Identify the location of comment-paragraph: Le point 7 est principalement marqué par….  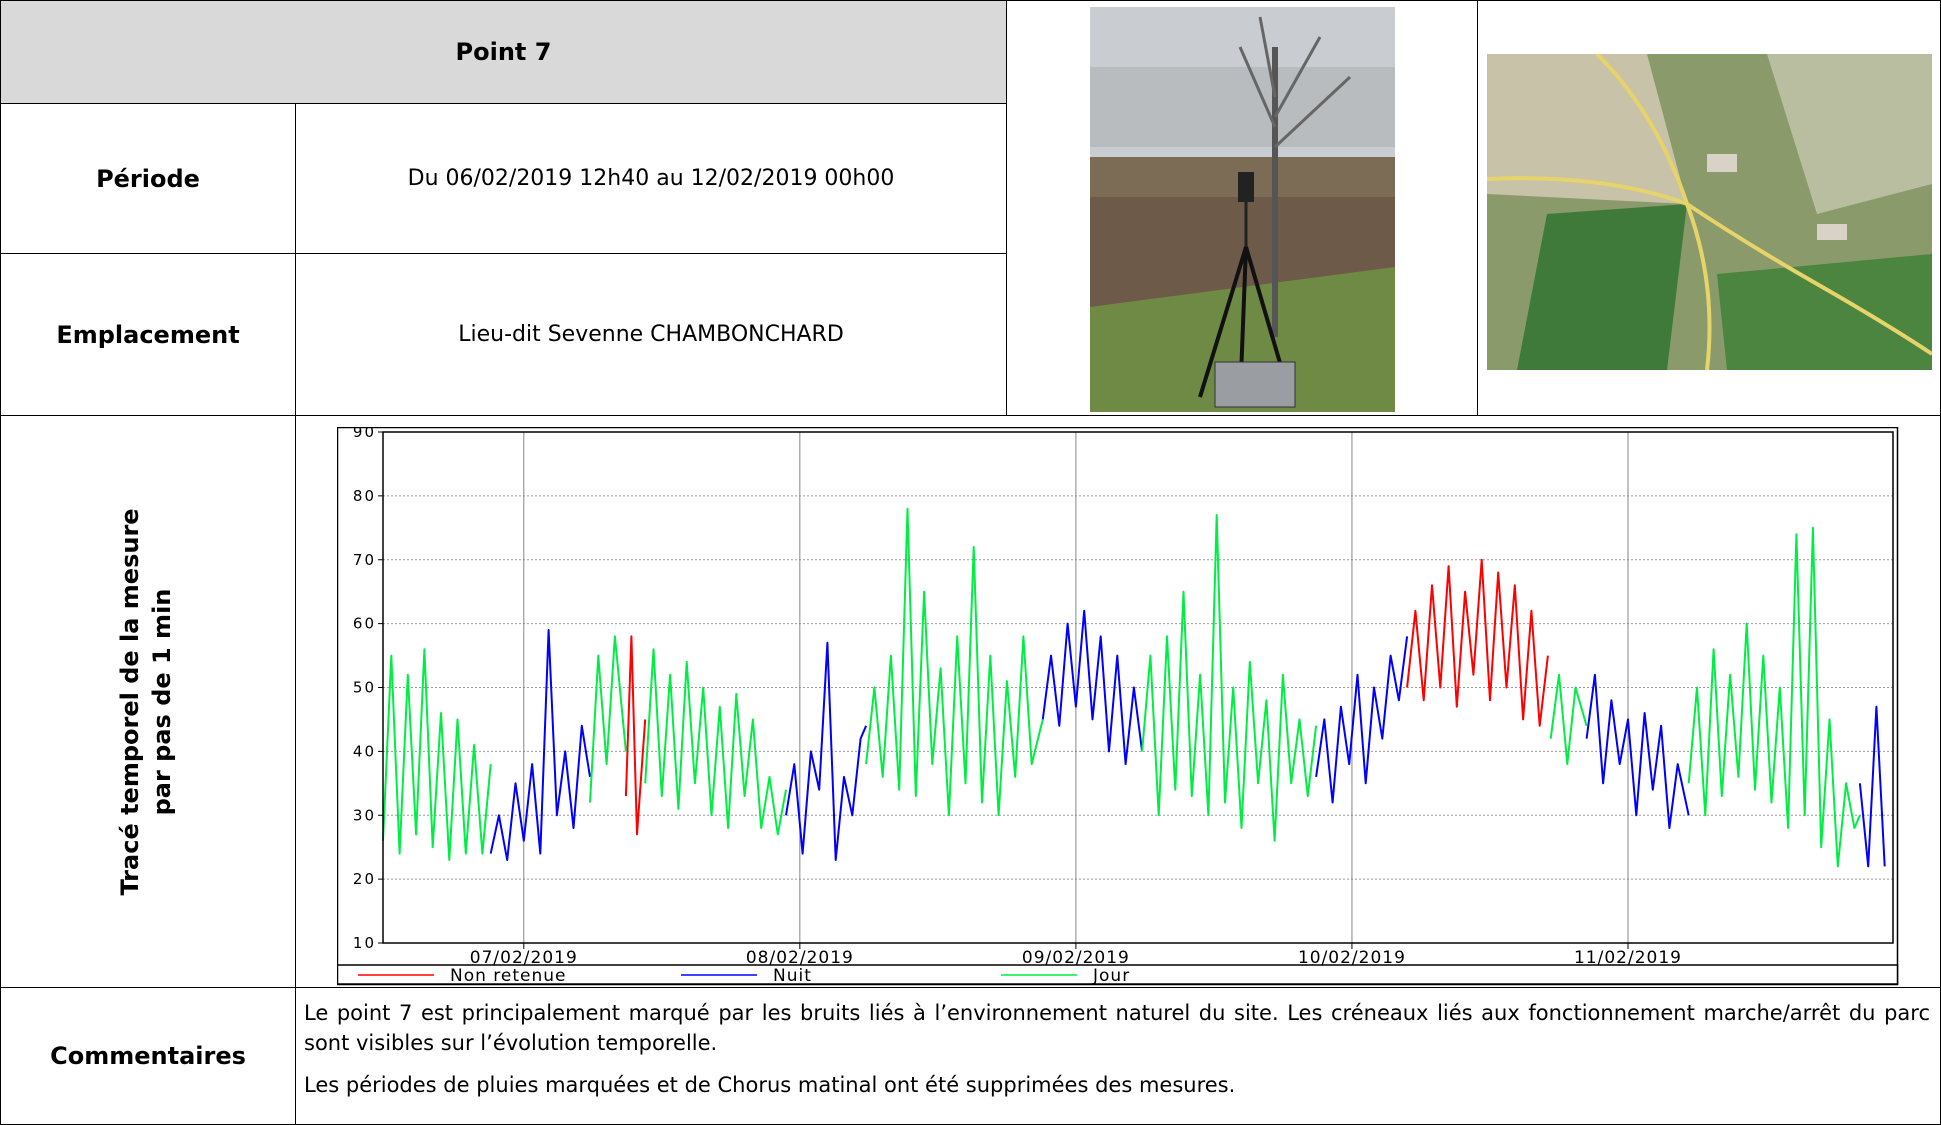
(1117, 1028).